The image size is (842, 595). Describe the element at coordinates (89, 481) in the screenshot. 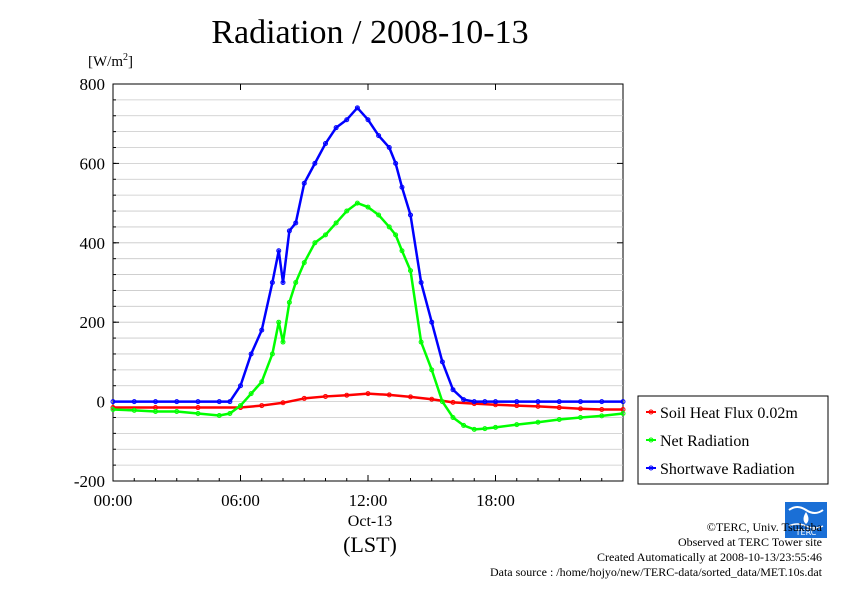

I see `y-tick-label: -200` at that location.